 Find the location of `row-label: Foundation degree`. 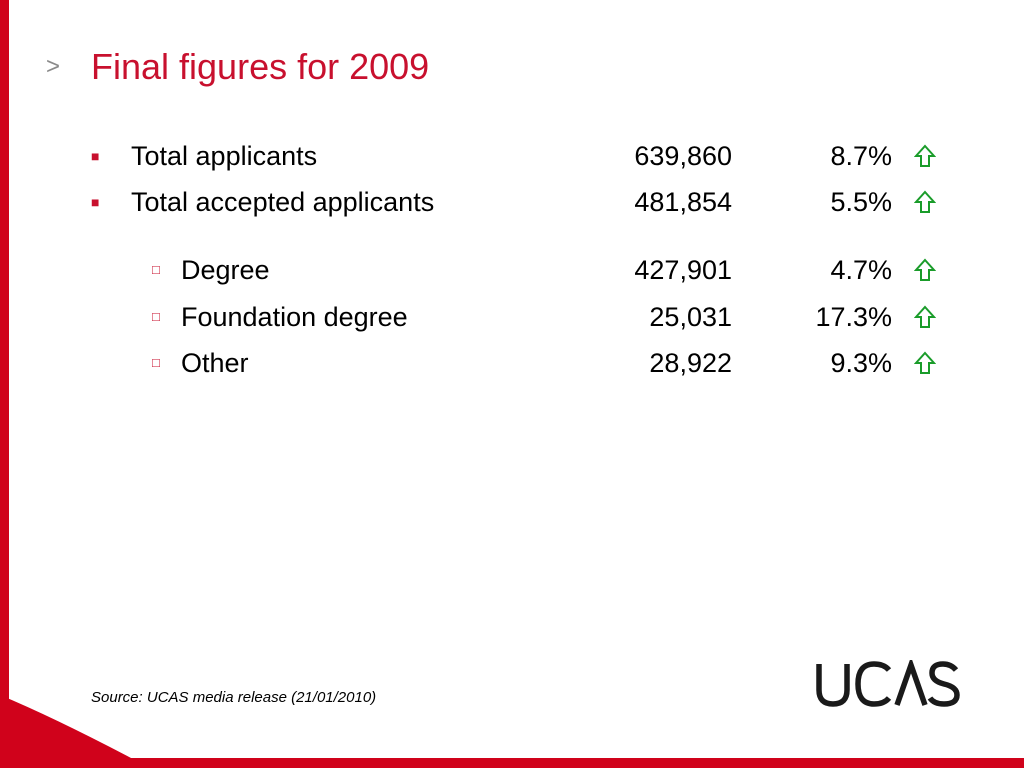

row-label: Foundation degree is located at coordinates (294, 317).